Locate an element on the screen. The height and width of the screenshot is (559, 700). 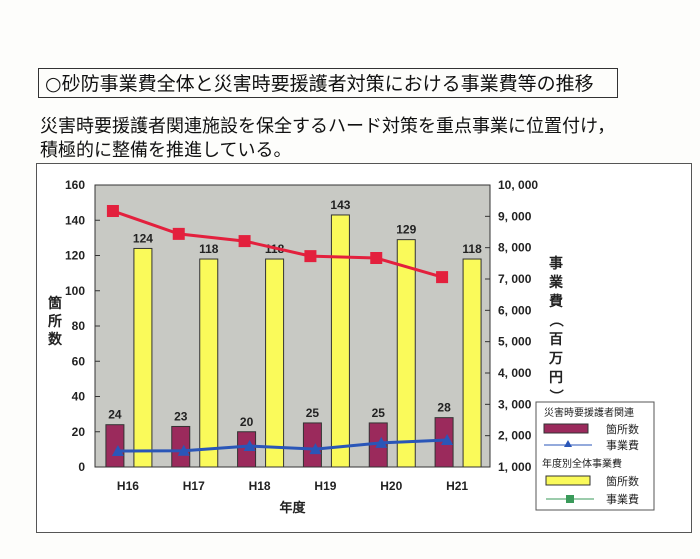
right-tick-label: 8, 000 is located at coordinates (515, 248).